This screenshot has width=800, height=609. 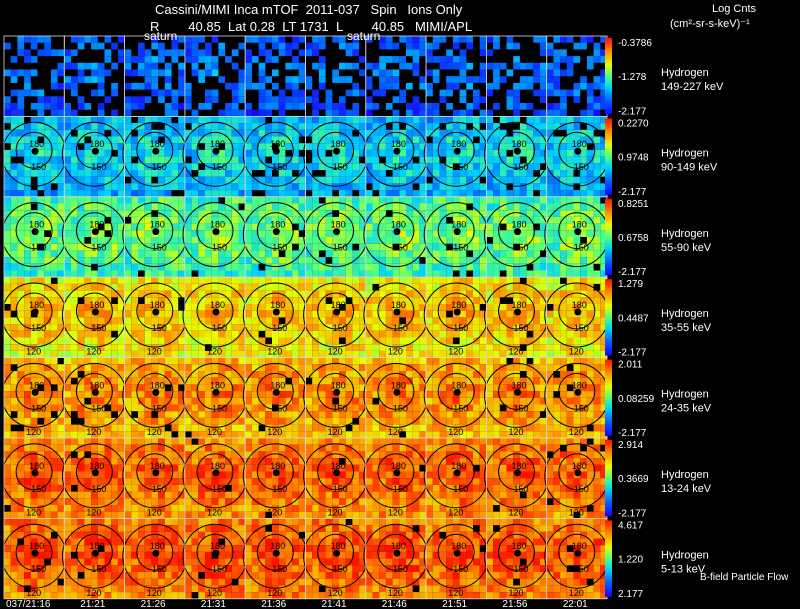 What do you see at coordinates (683, 569) in the screenshot?
I see `row-energy-6: 5-13 keV` at bounding box center [683, 569].